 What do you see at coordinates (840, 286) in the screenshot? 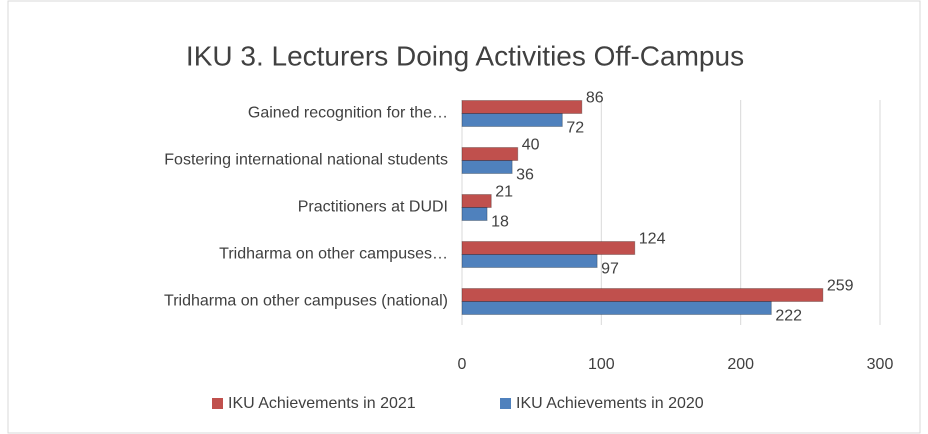
I see `value-label: 259` at bounding box center [840, 286].